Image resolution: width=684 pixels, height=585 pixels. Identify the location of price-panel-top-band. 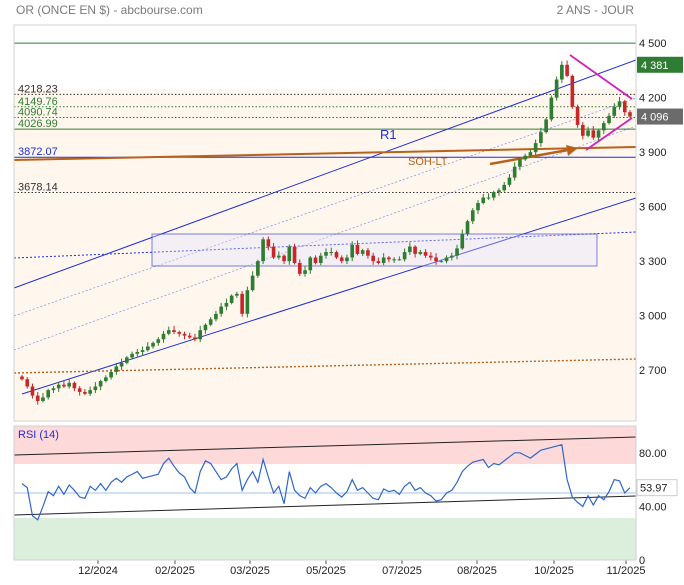
(325, 57).